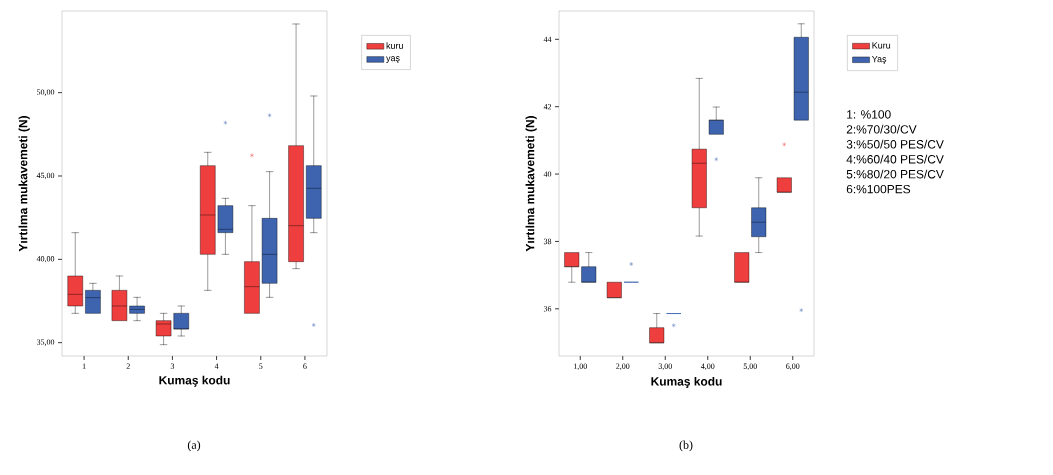 The width and height of the screenshot is (1053, 475). Describe the element at coordinates (881, 45) in the screenshot. I see `legend-label: Kuru` at that location.